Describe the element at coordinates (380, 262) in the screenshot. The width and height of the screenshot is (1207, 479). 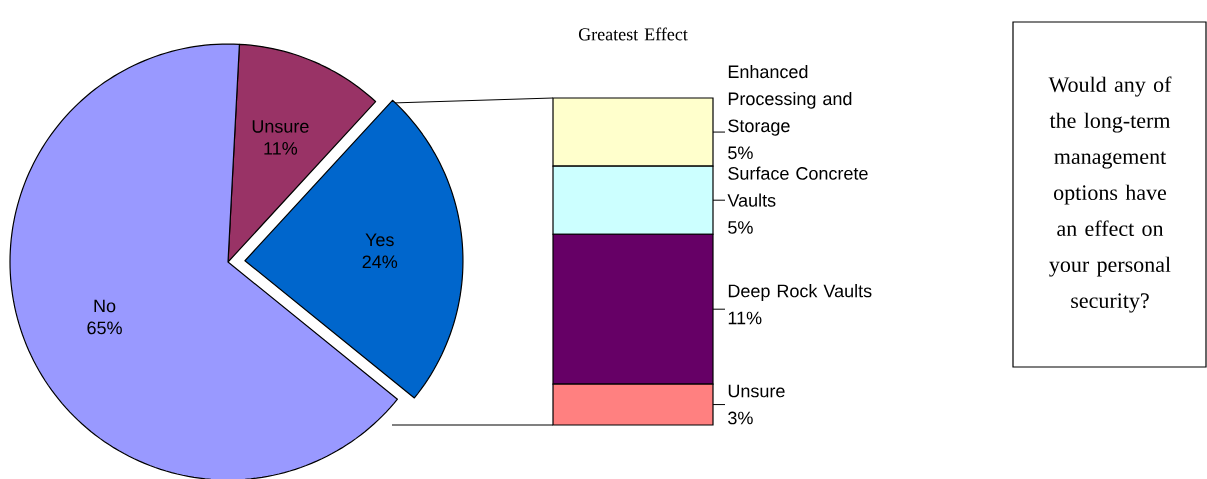
I see `data-label: 24%` at that location.